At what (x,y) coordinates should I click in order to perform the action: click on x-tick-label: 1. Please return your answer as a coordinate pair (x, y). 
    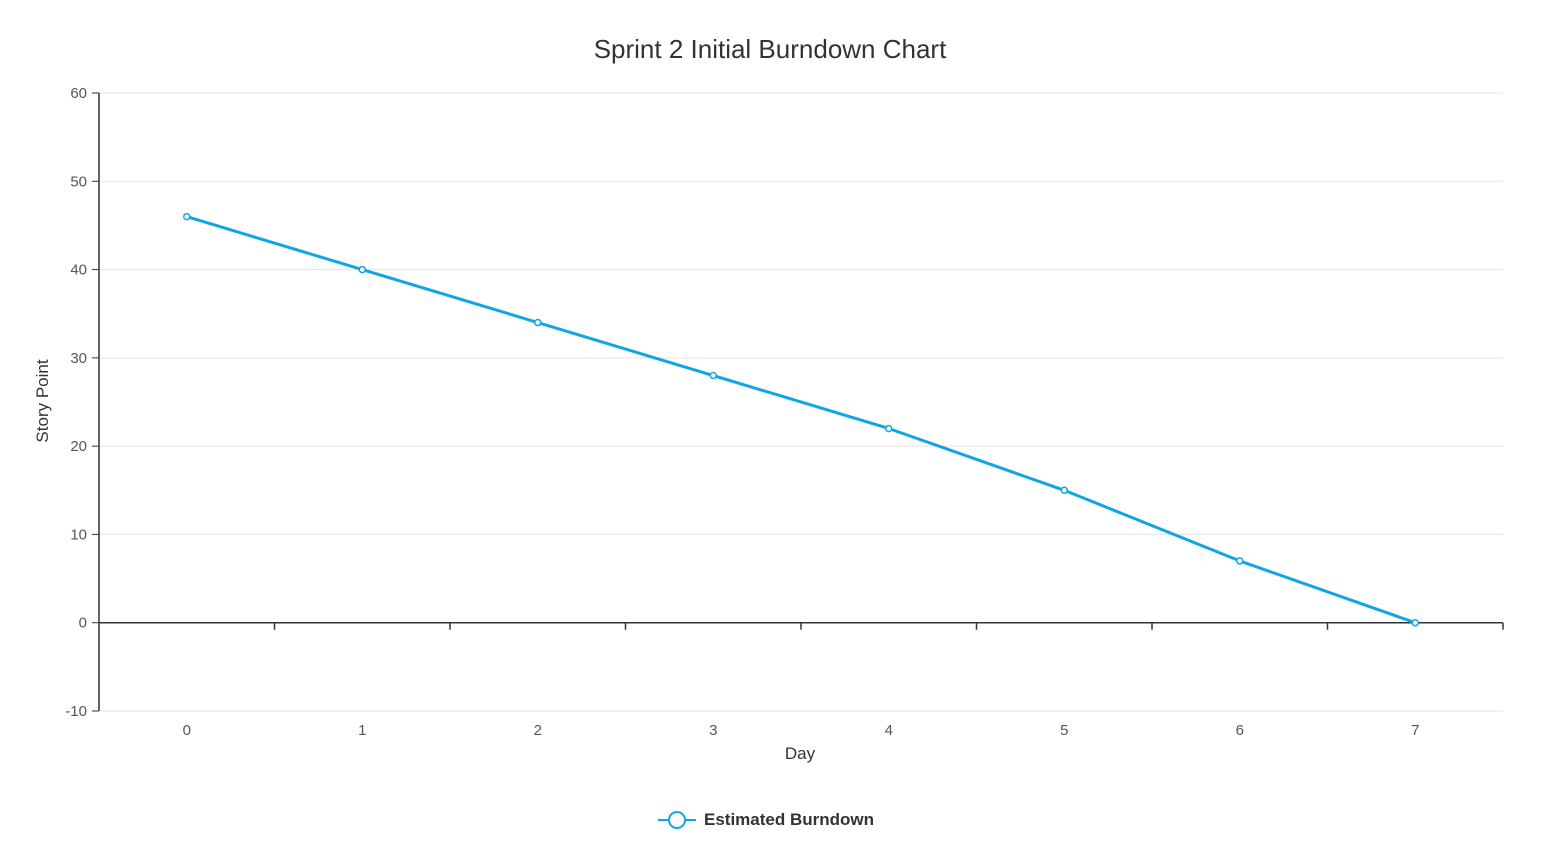
    Looking at the image, I should click on (362, 730).